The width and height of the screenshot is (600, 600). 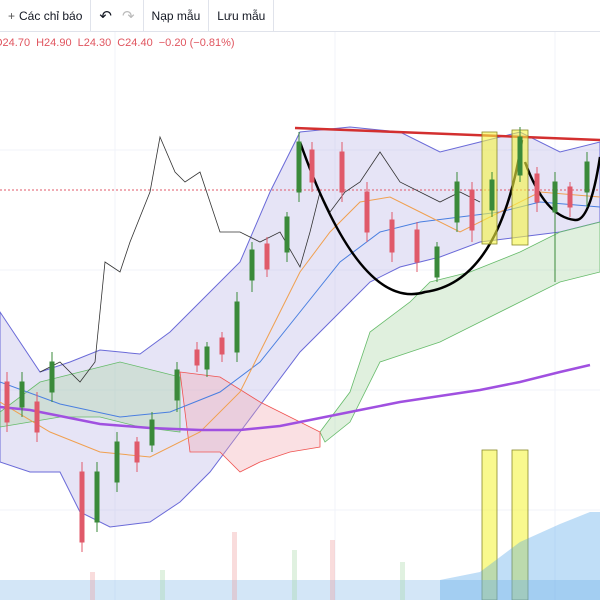 I want to click on ichimoku-cloud-red, so click(x=250, y=422).